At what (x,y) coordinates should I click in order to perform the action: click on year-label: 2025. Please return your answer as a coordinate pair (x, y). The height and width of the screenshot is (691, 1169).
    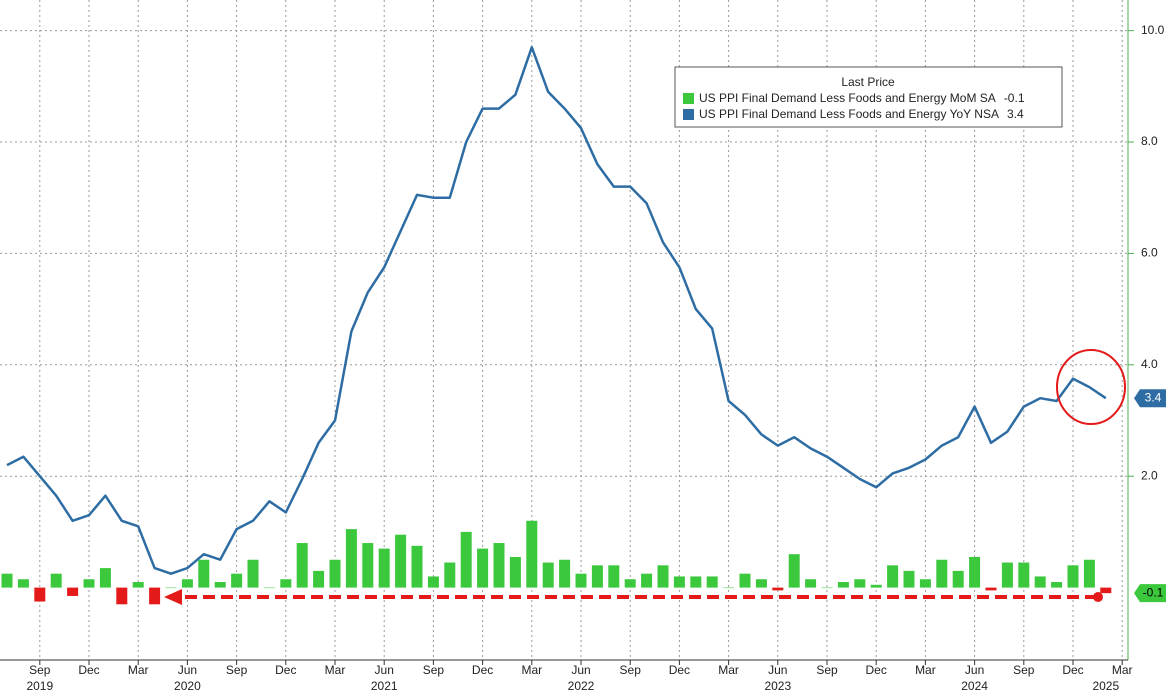
    Looking at the image, I should click on (1105, 685).